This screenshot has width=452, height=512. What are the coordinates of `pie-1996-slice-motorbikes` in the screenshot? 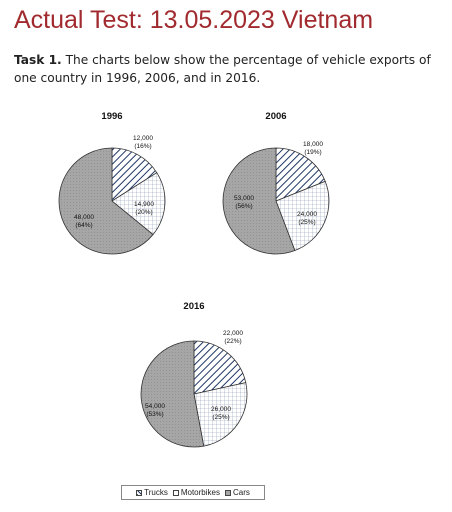 It's located at (138, 204).